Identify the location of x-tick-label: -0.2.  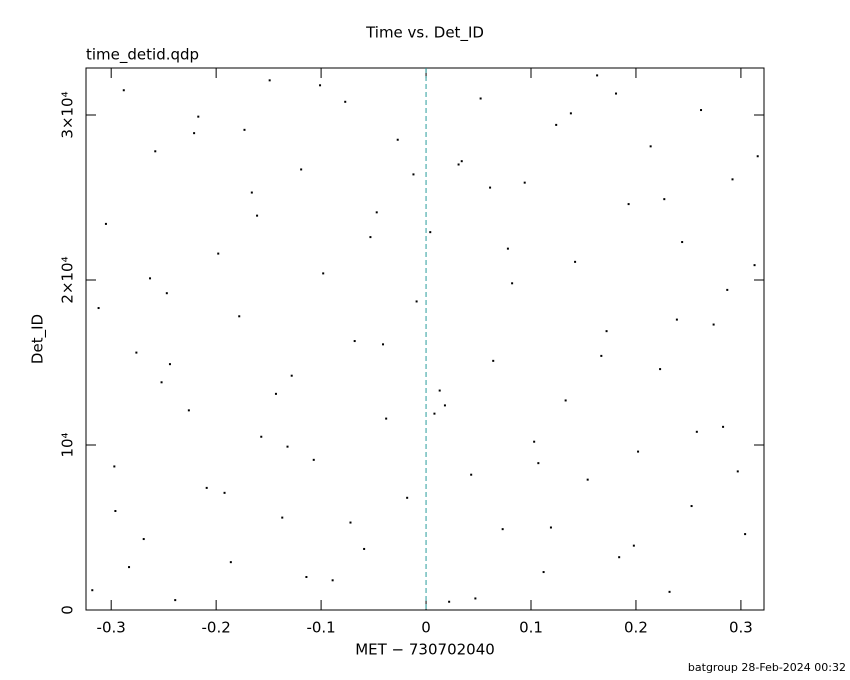
(216, 628).